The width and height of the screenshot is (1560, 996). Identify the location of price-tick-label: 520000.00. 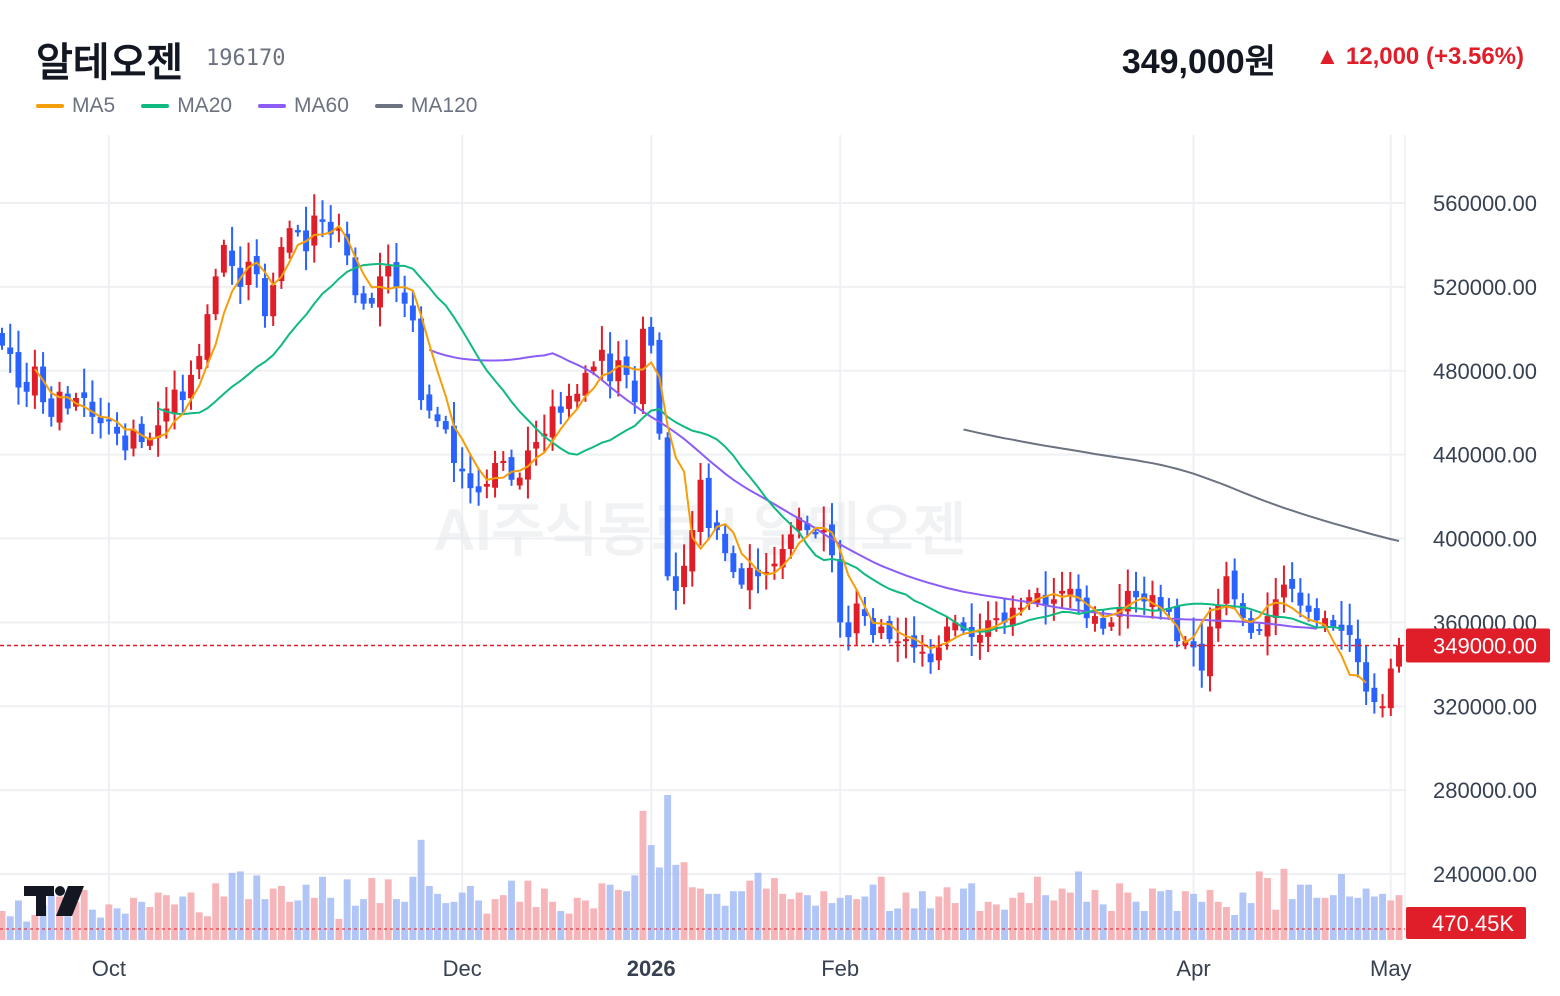
(1485, 287).